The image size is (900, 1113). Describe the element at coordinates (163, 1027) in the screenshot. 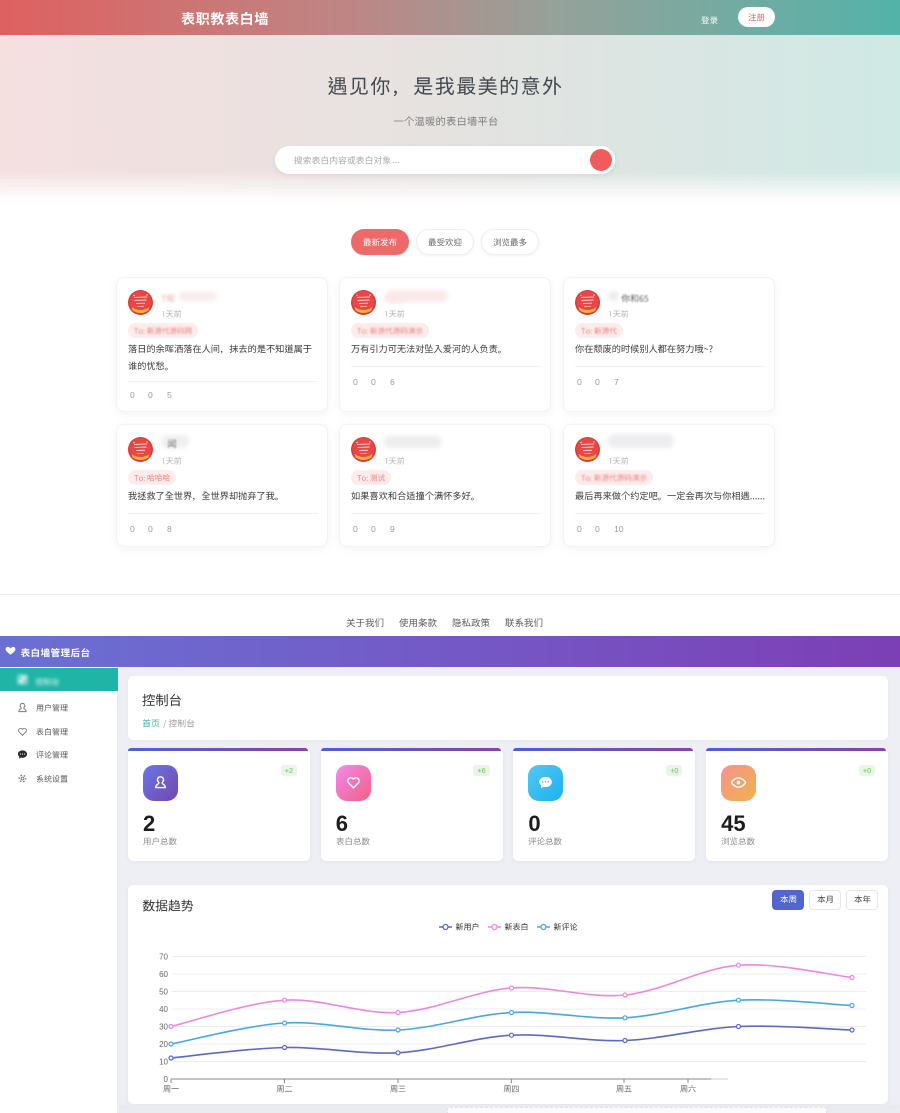

I see `svg-text: 30` at that location.